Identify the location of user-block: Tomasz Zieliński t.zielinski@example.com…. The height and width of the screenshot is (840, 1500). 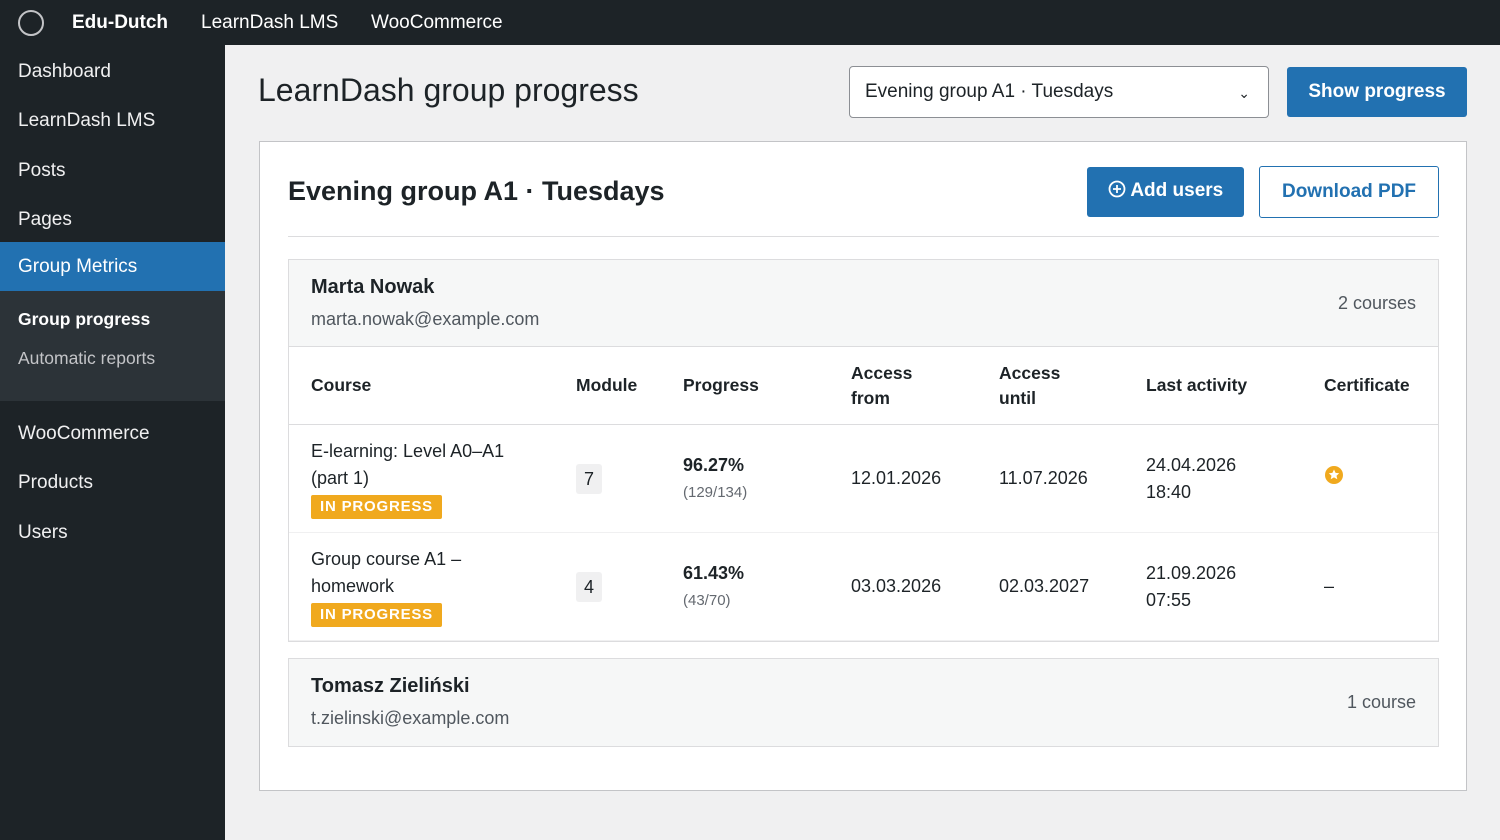
(863, 702).